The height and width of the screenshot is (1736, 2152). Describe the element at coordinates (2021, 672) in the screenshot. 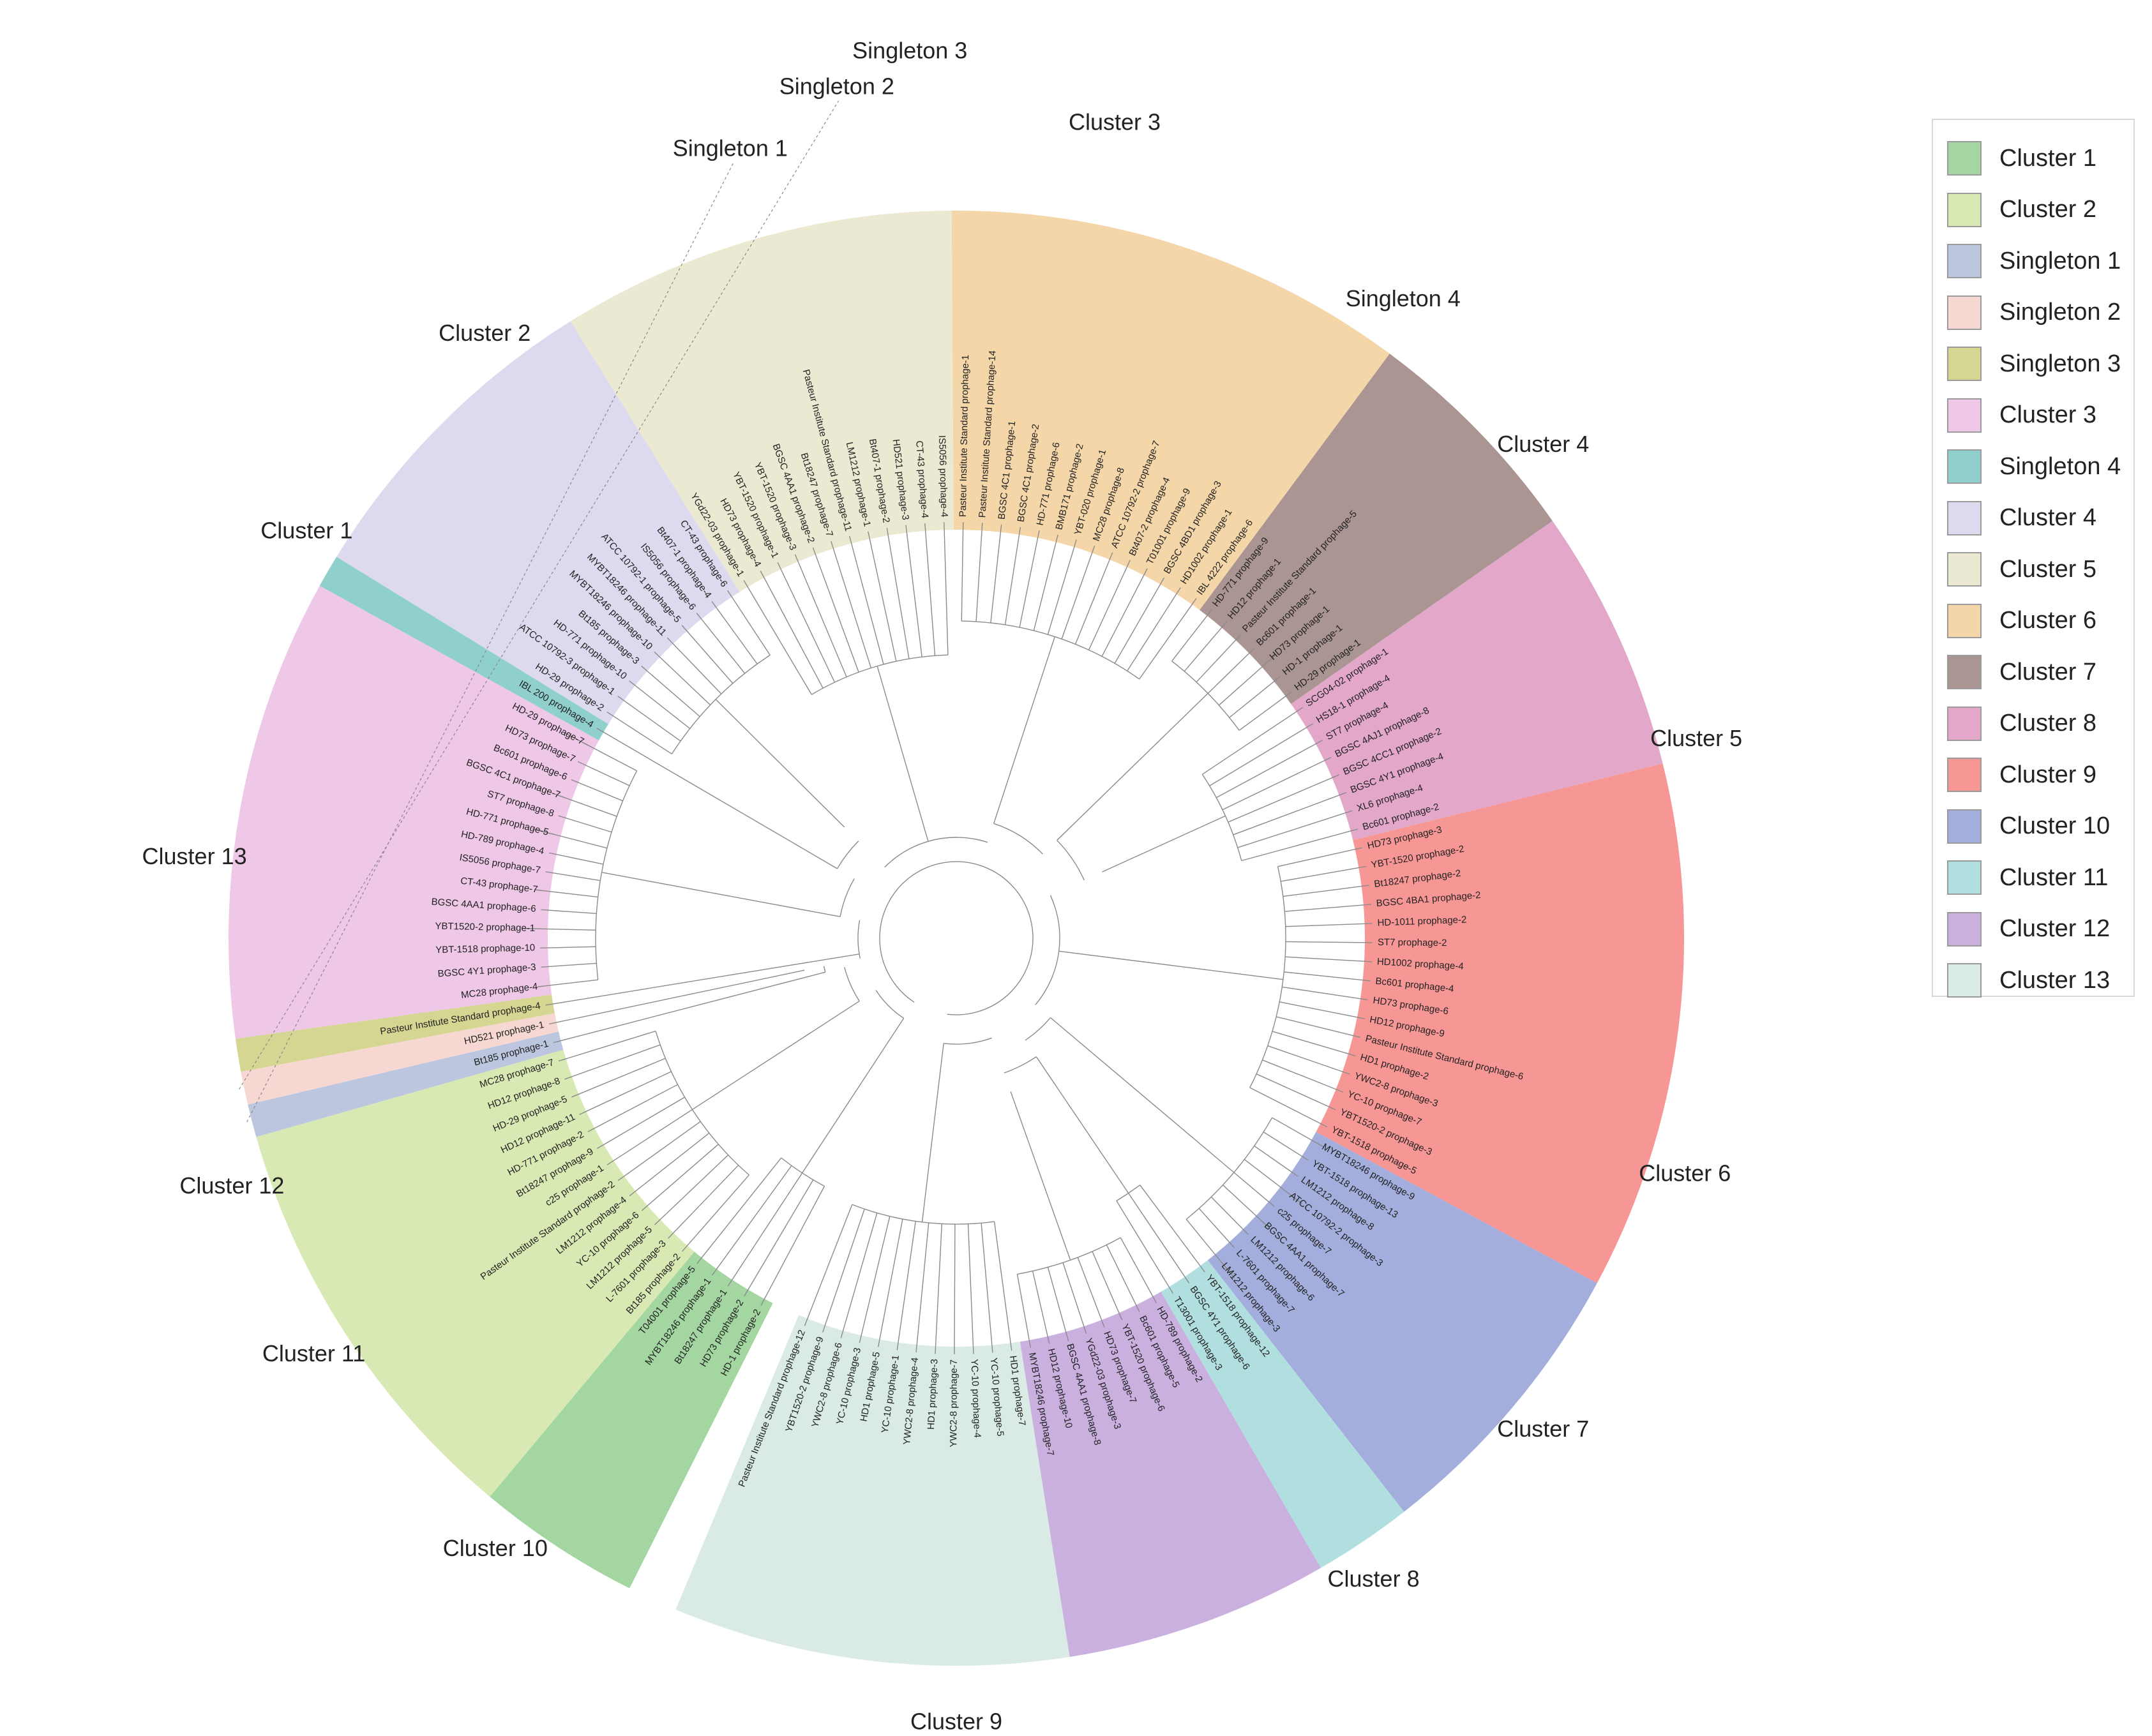

I see `legend-item: Cluster 7` at that location.